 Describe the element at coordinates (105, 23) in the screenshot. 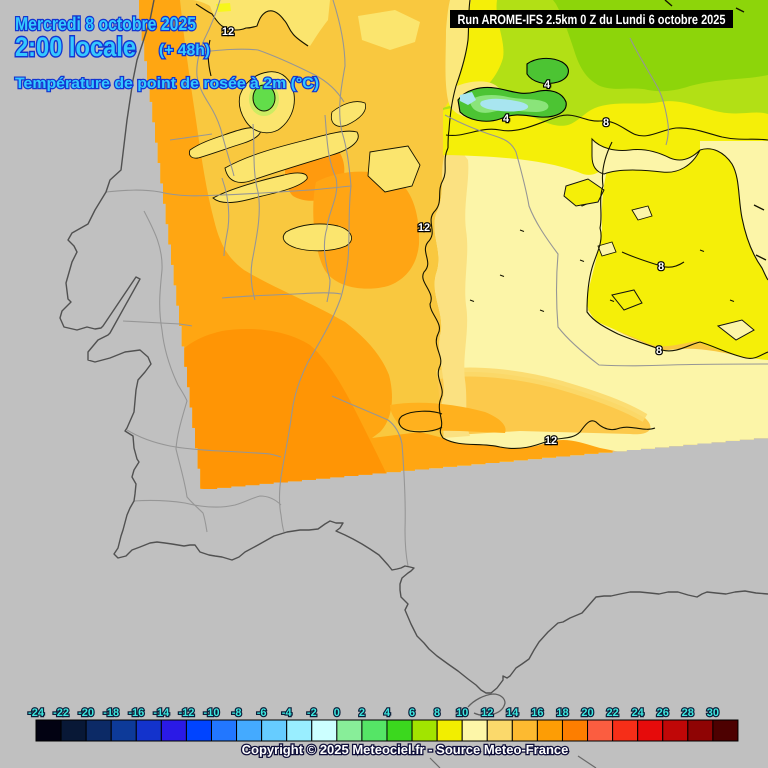

I see `svg-text: Mercredi 8 octobre 2025` at that location.